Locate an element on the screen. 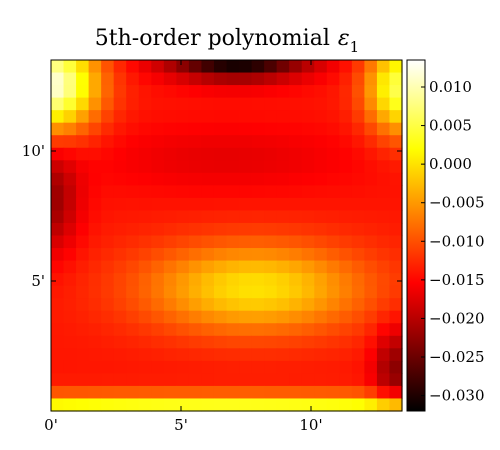 The image size is (500, 450). y-tick-label: 10' is located at coordinates (33, 151).